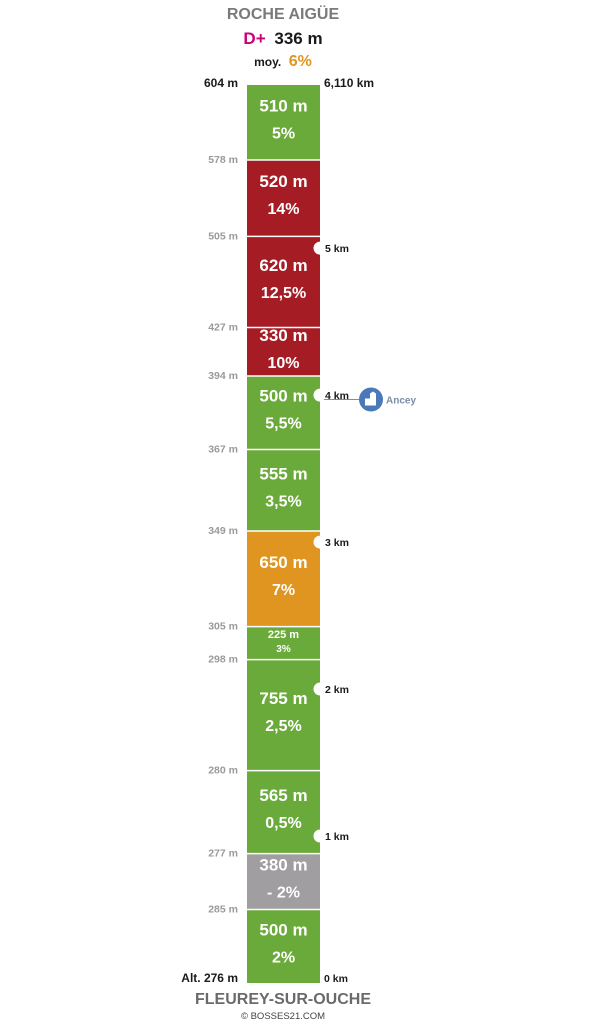  Describe the element at coordinates (283, 562) in the screenshot. I see `segment-length-label: 650 m` at that location.